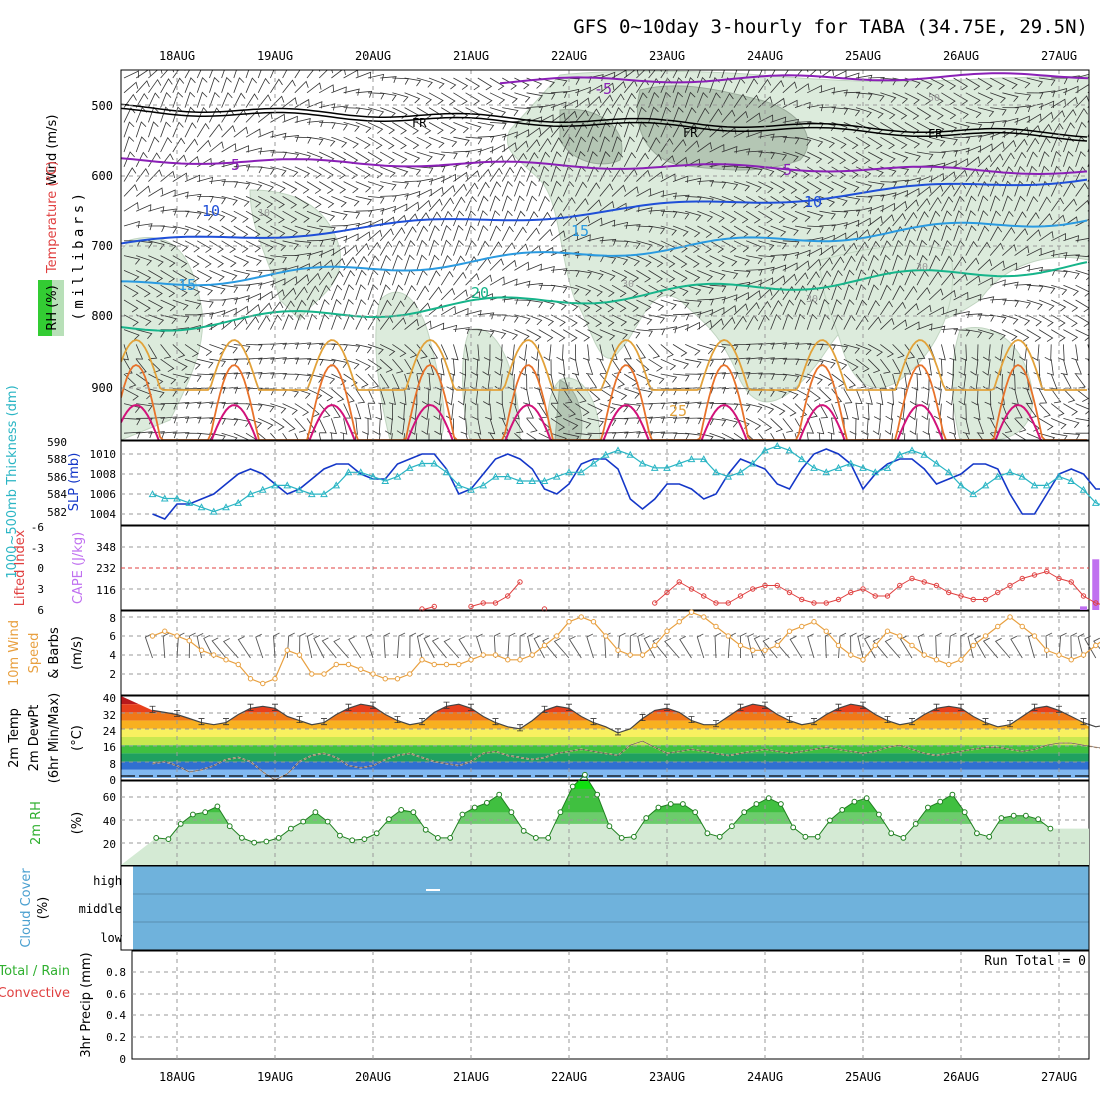  What do you see at coordinates (58, 308) in the screenshot?
I see `rh-label-swatch-light` at bounding box center [58, 308].